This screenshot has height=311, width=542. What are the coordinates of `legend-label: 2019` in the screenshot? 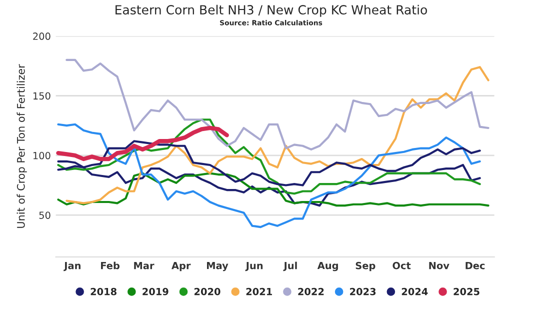 It's located at (155, 292).